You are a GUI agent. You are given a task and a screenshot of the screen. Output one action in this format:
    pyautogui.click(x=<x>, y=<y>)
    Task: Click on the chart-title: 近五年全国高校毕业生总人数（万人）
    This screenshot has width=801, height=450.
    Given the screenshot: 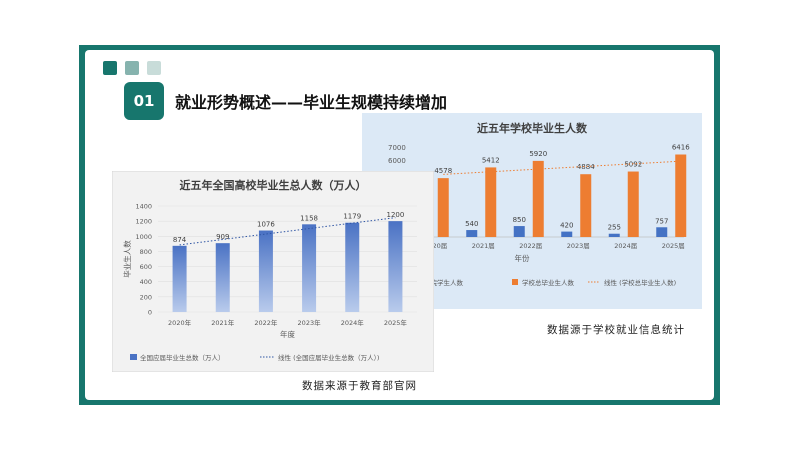 What is the action you would take?
    pyautogui.click(x=273, y=185)
    